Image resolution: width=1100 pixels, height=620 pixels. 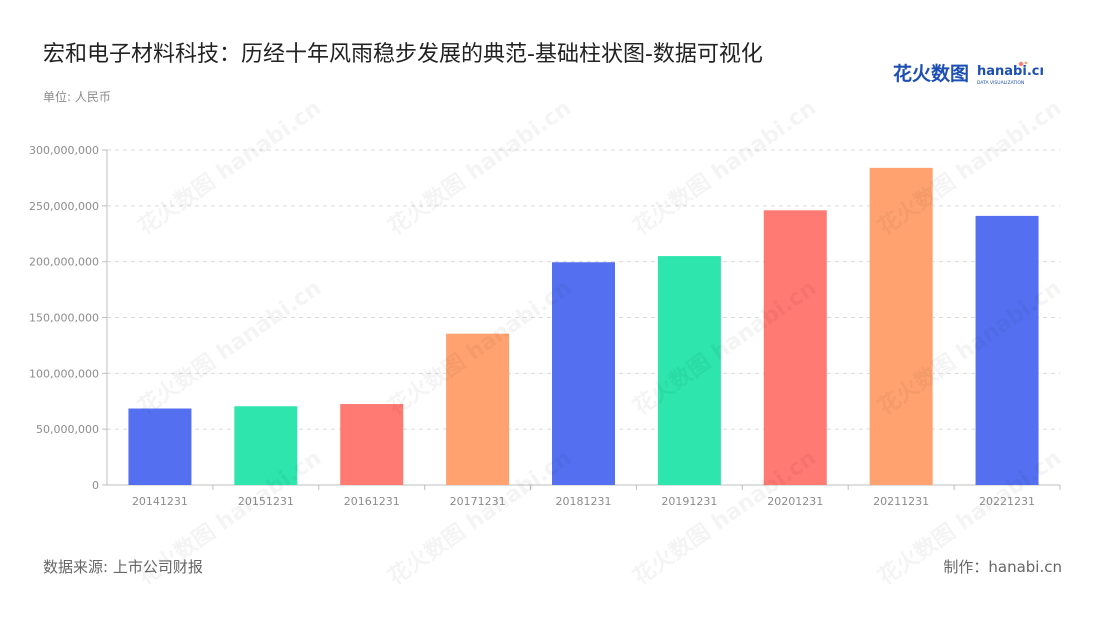 What do you see at coordinates (160, 501) in the screenshot?
I see `x-tick-label: 20141231` at bounding box center [160, 501].